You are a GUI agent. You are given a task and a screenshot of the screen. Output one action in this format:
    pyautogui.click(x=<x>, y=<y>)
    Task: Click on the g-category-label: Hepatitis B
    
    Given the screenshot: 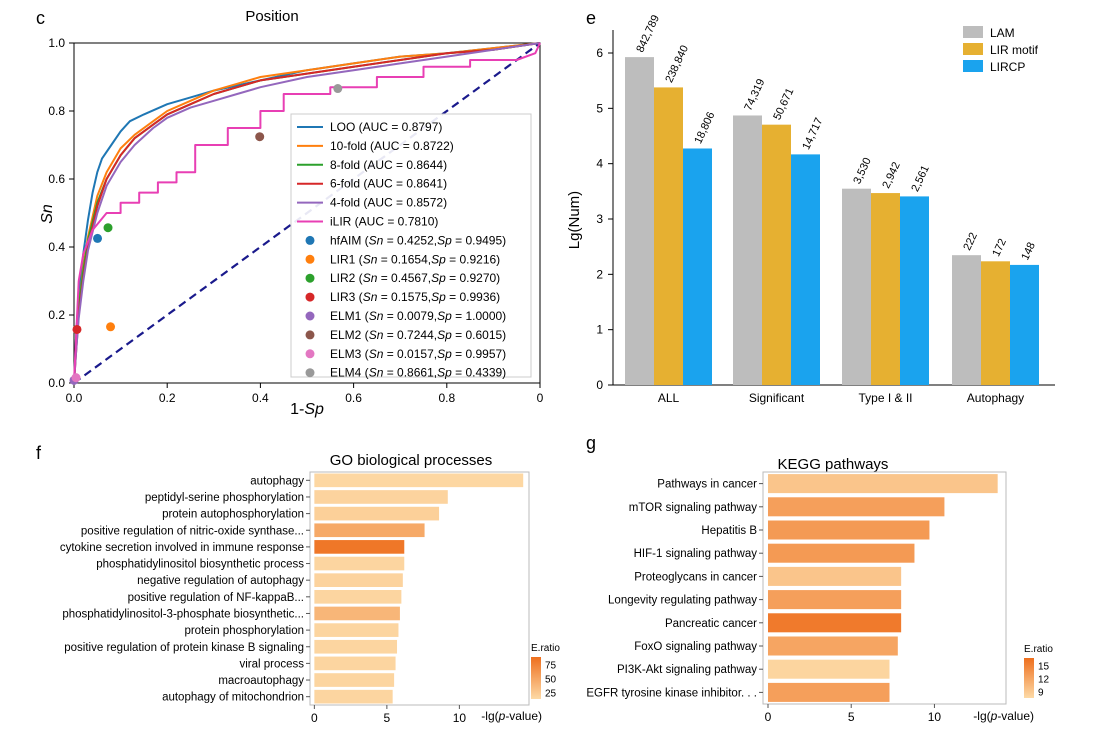 What is the action you would take?
    pyautogui.click(x=729, y=531)
    